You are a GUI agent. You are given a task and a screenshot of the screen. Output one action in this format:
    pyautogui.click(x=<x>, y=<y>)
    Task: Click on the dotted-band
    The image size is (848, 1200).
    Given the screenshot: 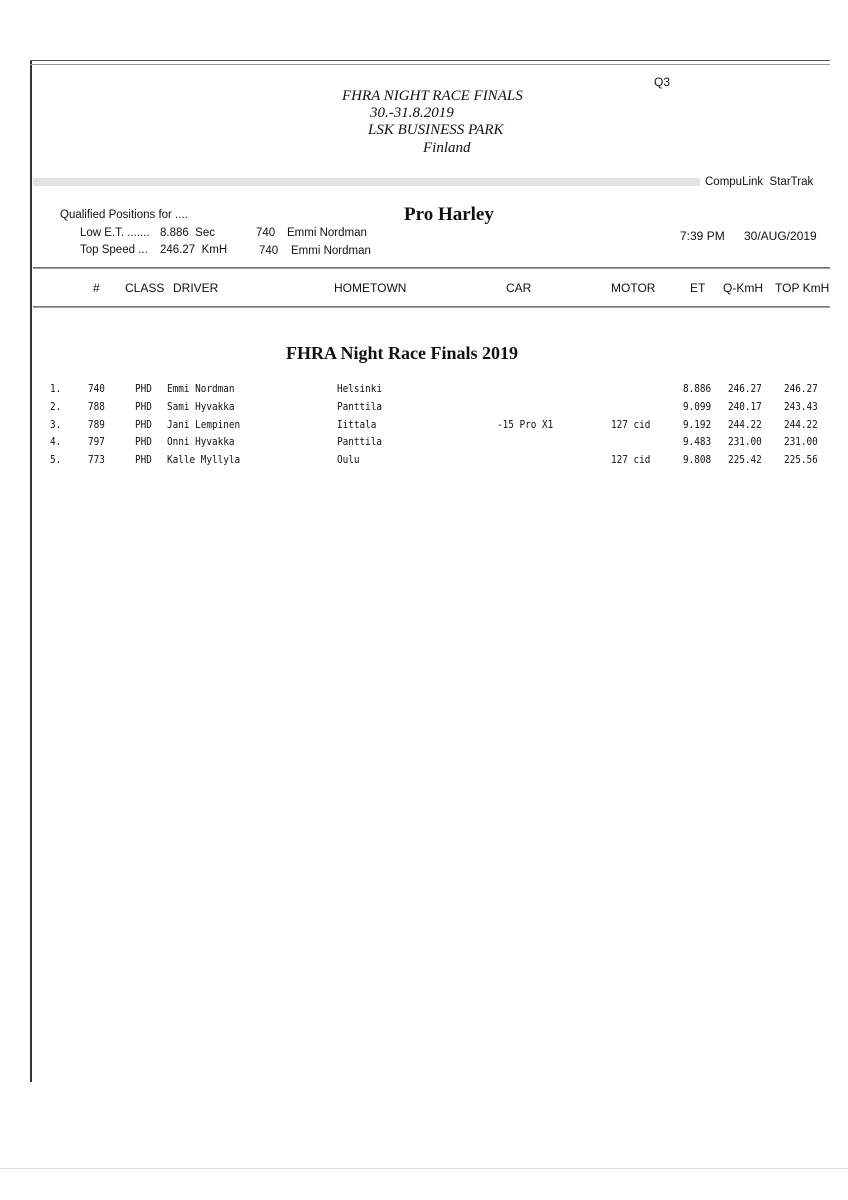 What is the action you would take?
    pyautogui.click(x=366, y=182)
    